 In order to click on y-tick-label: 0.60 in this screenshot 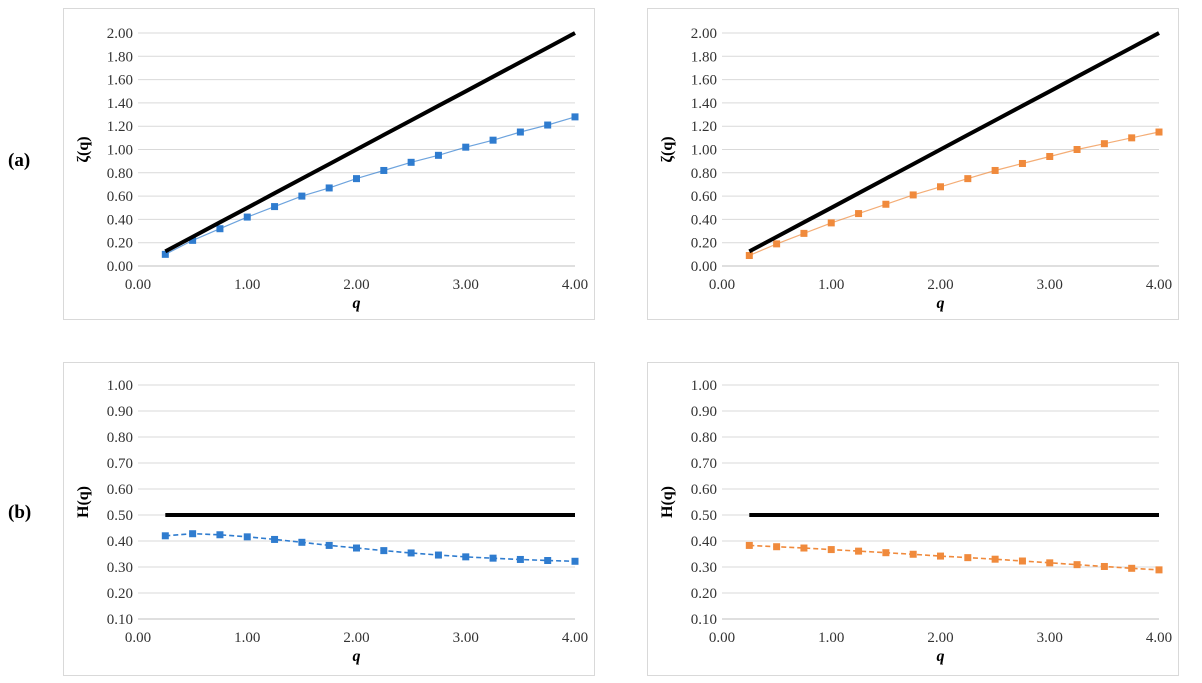, I will do `click(120, 197)`.